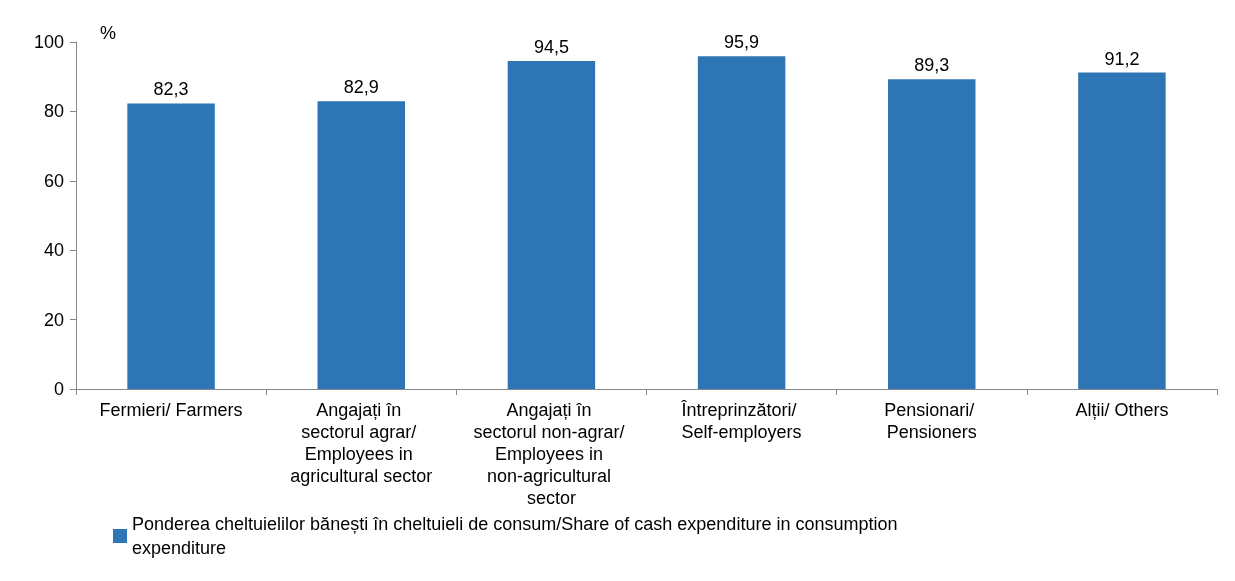  I want to click on y-tick-label: 20, so click(53, 319).